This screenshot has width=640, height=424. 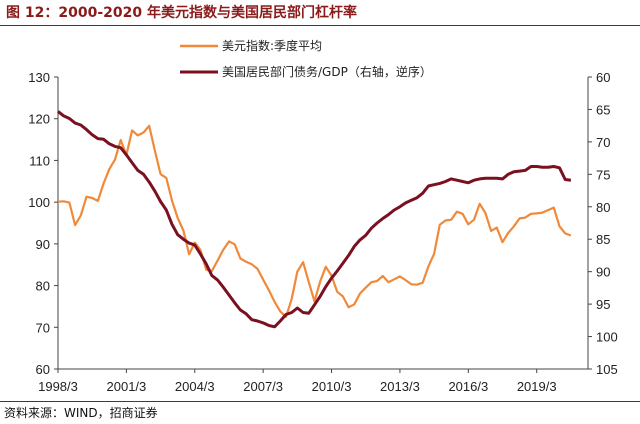 What do you see at coordinates (603, 304) in the screenshot?
I see `right-tick-label: 95` at bounding box center [603, 304].